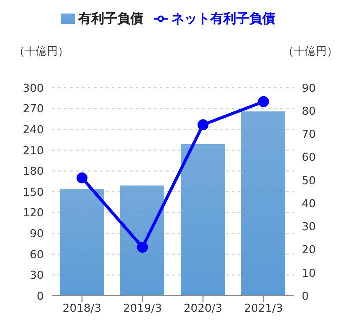 Image resolution: width=345 pixels, height=330 pixels. Describe the element at coordinates (305, 296) in the screenshot. I see `y2-tick-label: 0` at that location.